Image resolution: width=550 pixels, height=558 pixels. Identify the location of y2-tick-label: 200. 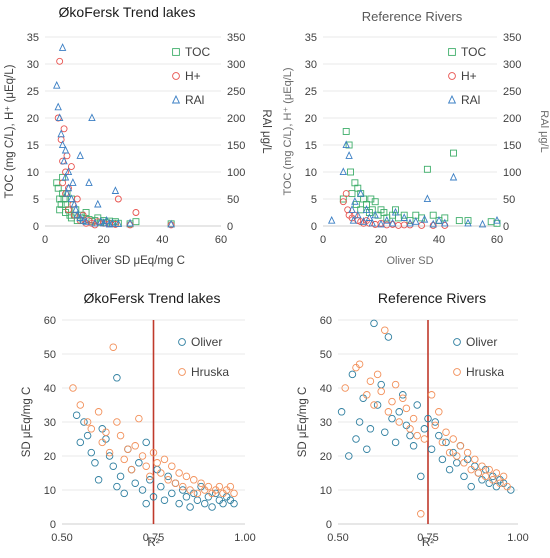
(512, 119).